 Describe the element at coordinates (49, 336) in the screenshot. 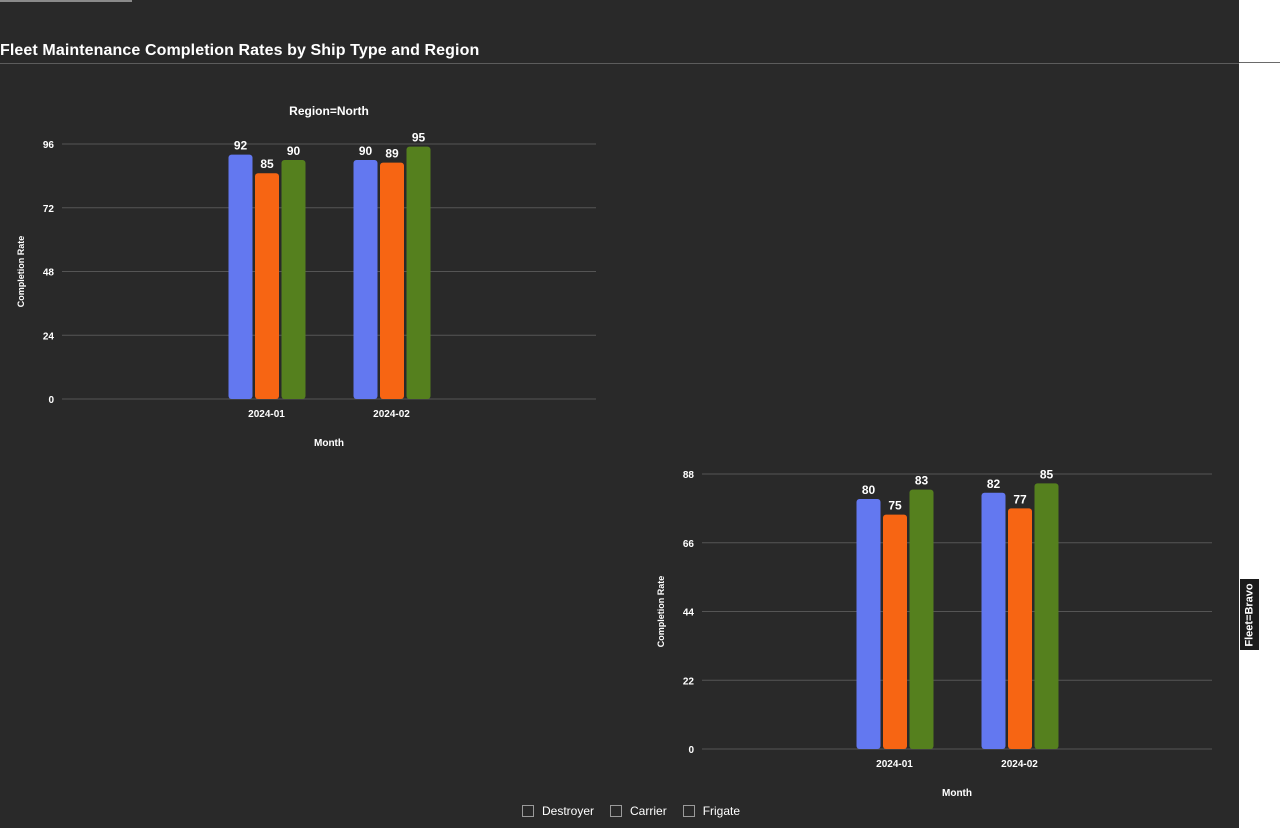

I see `y-tick-label: 24` at that location.